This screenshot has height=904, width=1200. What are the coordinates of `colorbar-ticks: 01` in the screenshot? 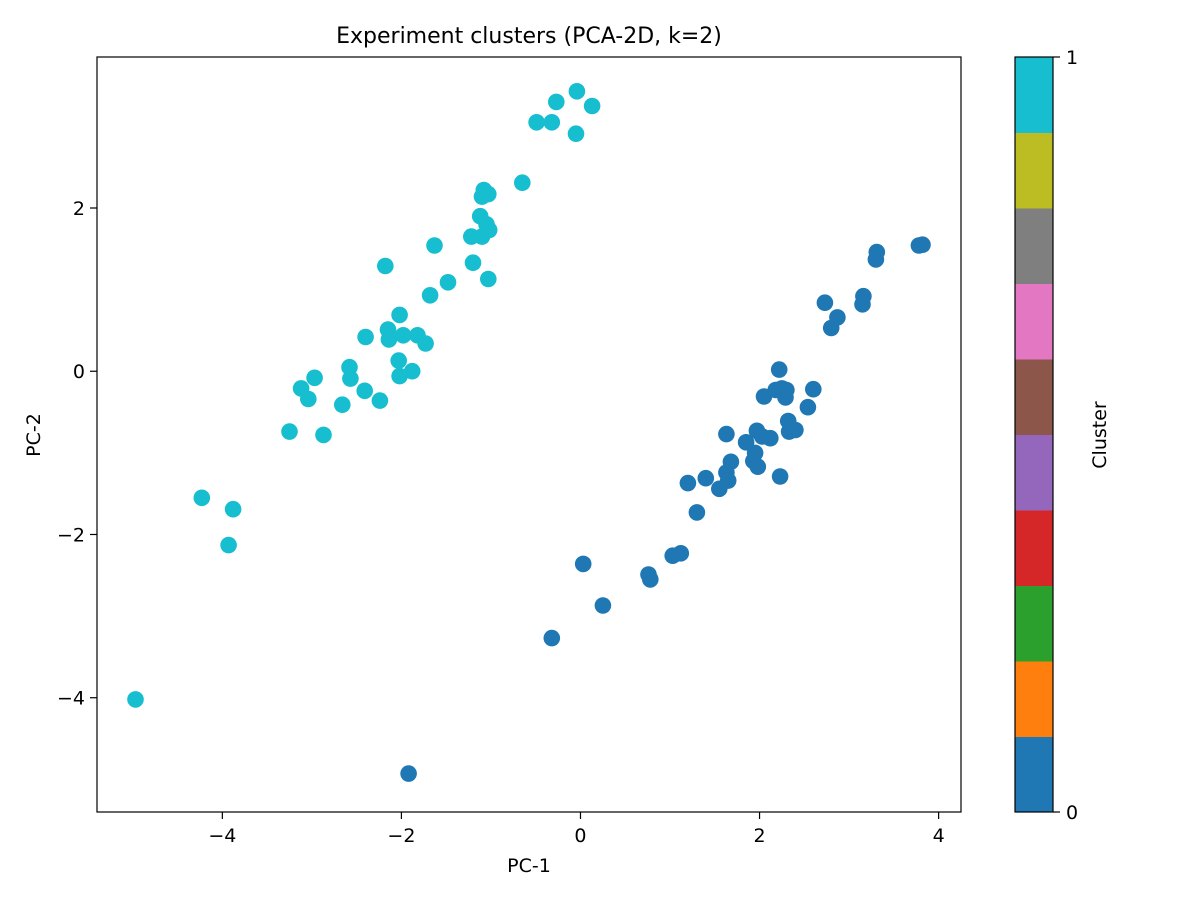 It's located at (1065, 435).